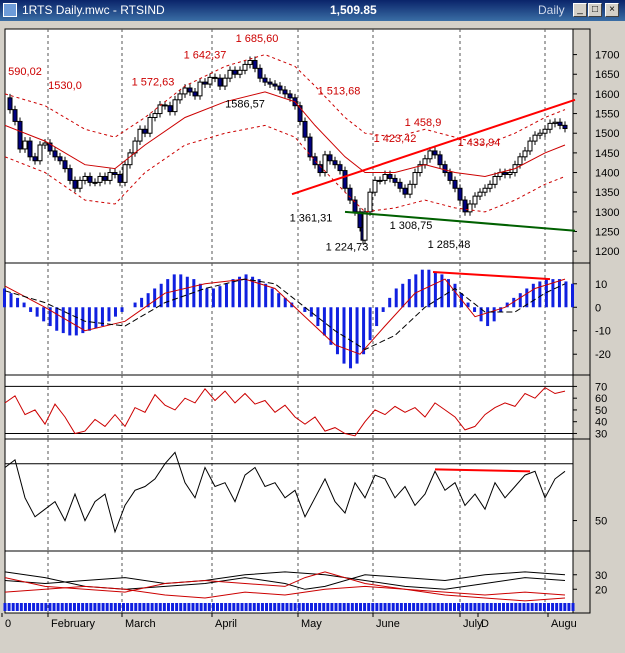 This screenshot has height=653, width=625. What do you see at coordinates (601, 387) in the screenshot?
I see `y-tick-label: 70` at bounding box center [601, 387].